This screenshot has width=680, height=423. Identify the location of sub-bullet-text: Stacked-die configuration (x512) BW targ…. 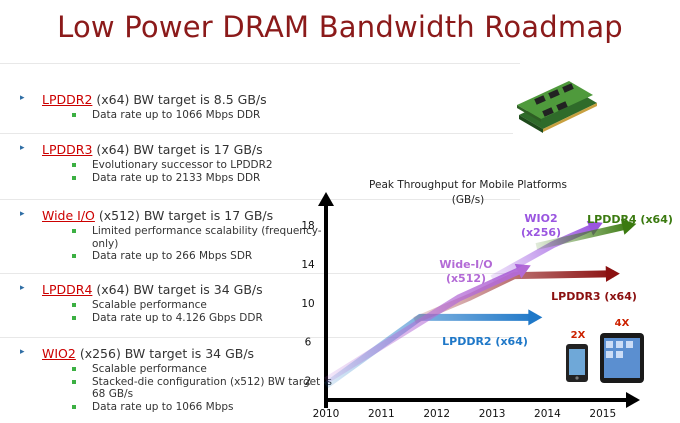
(212, 388).